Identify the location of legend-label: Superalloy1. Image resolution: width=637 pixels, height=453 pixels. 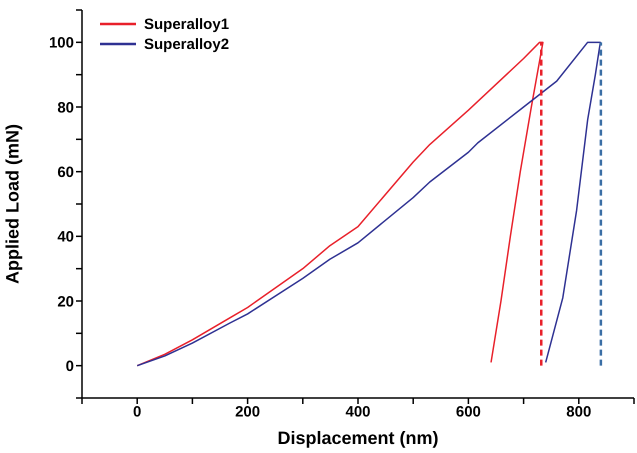
(187, 24).